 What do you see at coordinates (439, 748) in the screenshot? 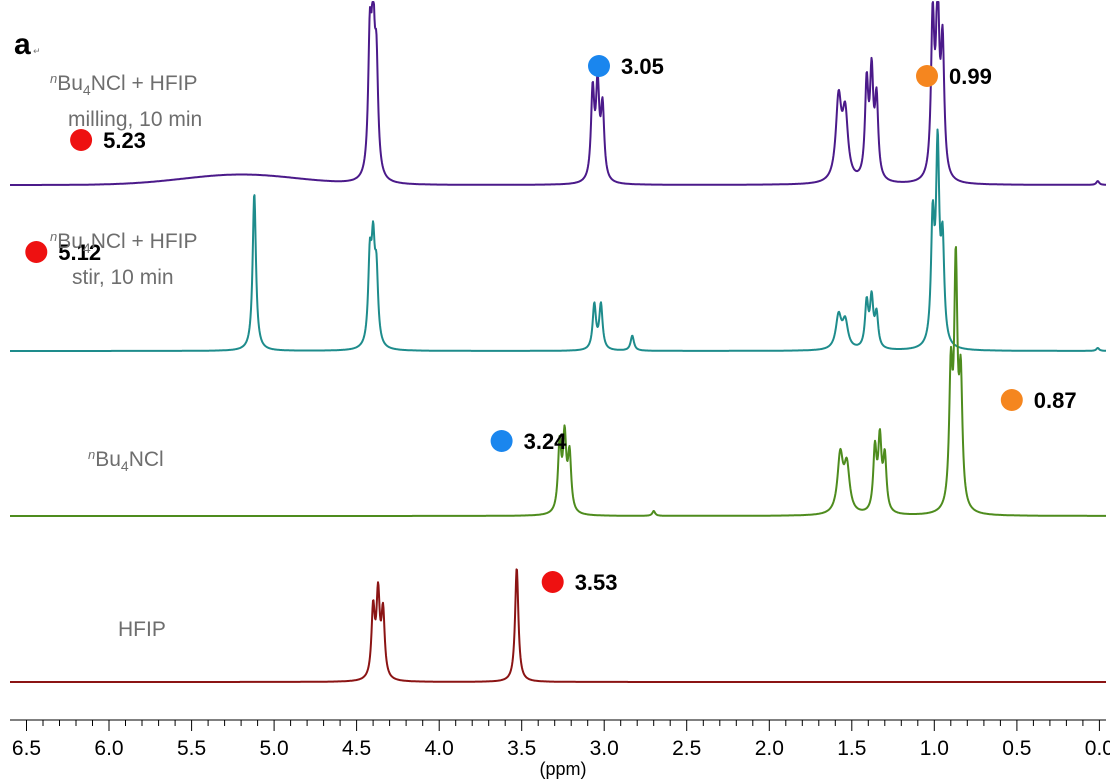
I see `x-tick-label: 4.0` at bounding box center [439, 748].